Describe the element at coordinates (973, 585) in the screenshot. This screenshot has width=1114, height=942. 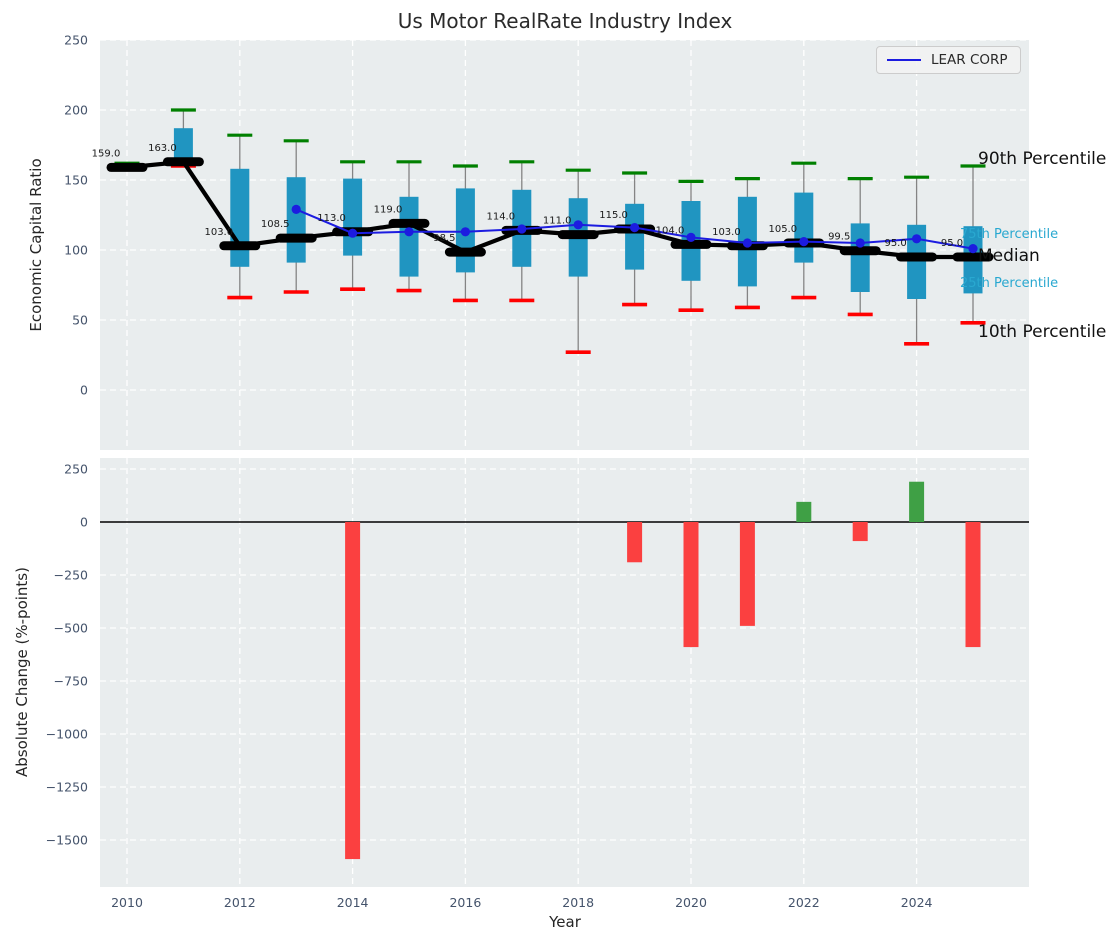
I see `bar-2025` at that location.